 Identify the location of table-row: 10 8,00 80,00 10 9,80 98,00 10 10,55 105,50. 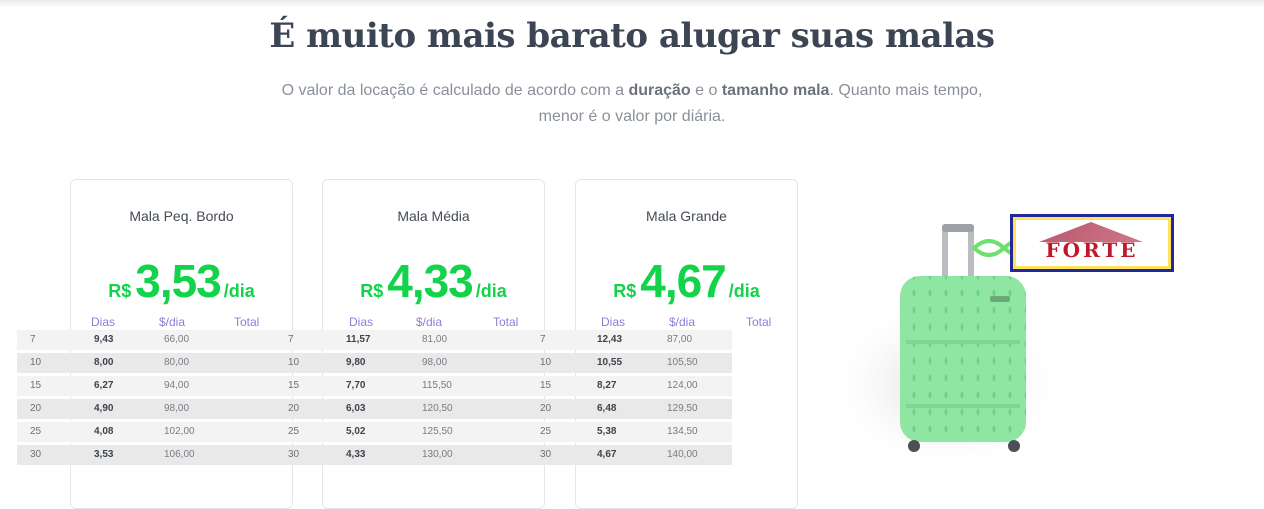
(374, 363).